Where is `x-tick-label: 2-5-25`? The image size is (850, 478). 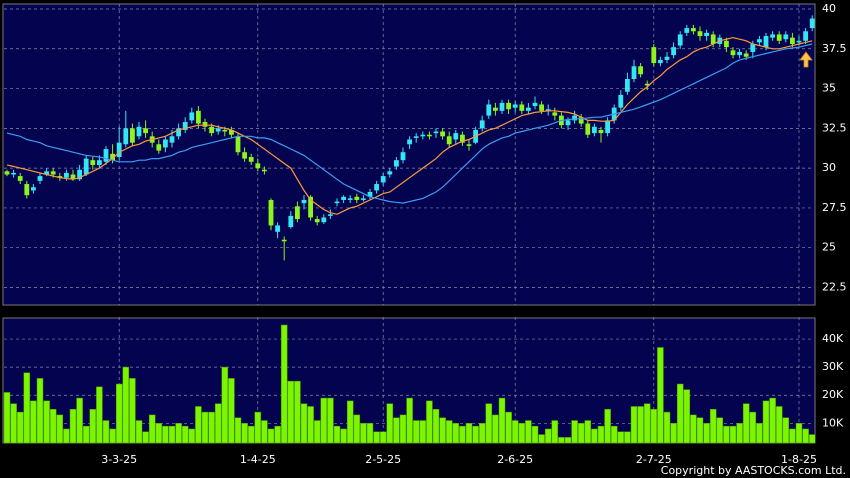
x-tick-label: 2-5-25 is located at coordinates (383, 459).